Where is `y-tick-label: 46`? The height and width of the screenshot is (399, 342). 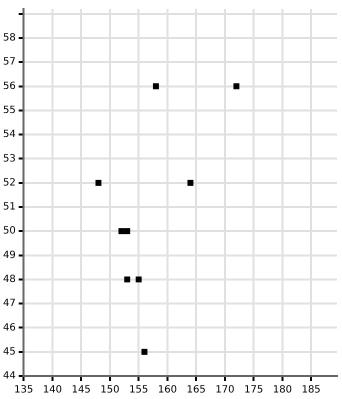
y-tick-label: 46 is located at coordinates (9, 328).